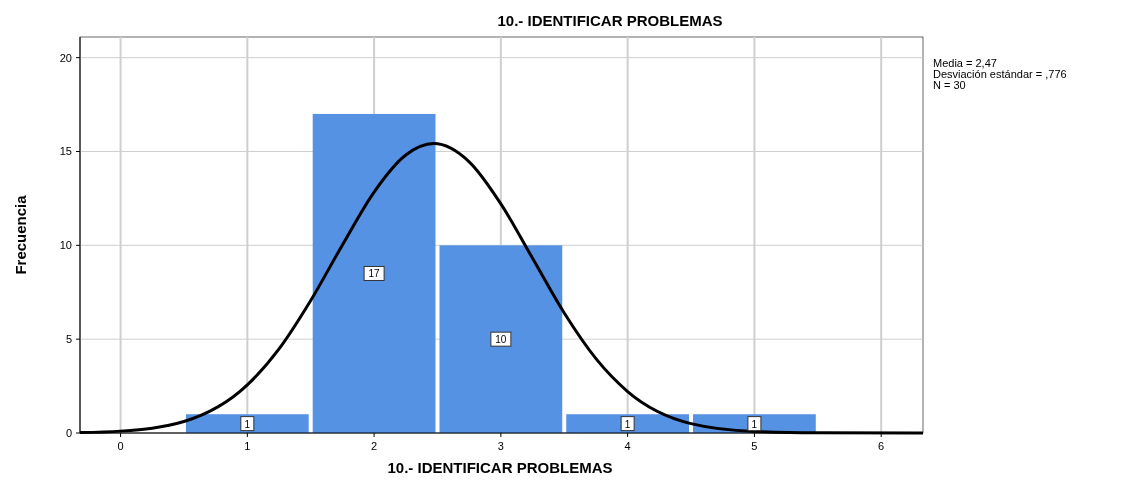  What do you see at coordinates (65, 151) in the screenshot?
I see `y-tick-label: 15` at bounding box center [65, 151].